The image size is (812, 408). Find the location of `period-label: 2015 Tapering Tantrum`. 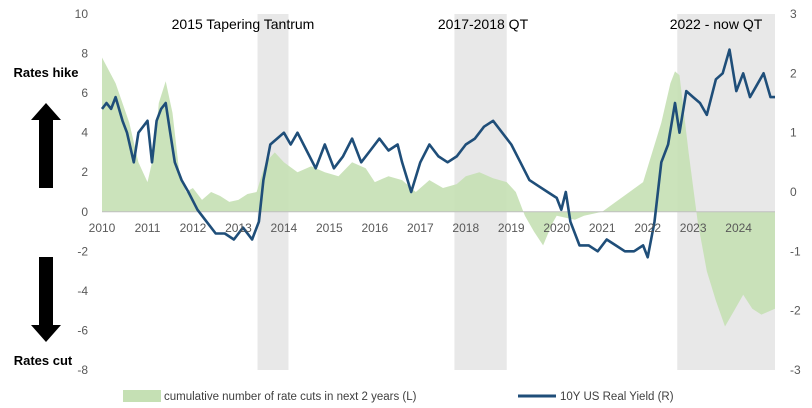

period-label: 2015 Tapering Tantrum is located at coordinates (243, 24).